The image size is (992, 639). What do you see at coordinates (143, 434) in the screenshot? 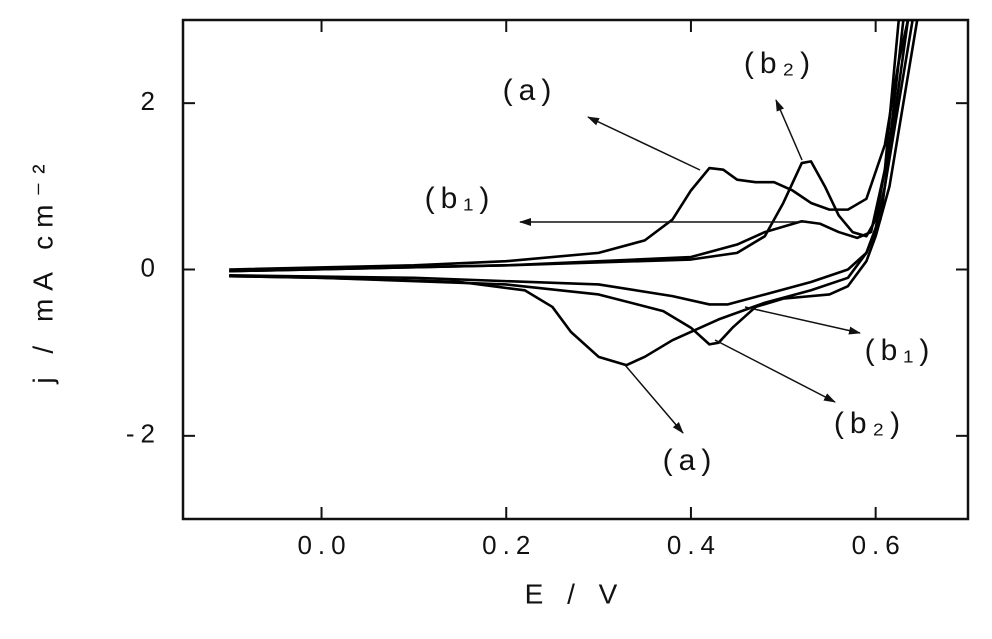
I see `y-tick-label: -2` at bounding box center [143, 434].